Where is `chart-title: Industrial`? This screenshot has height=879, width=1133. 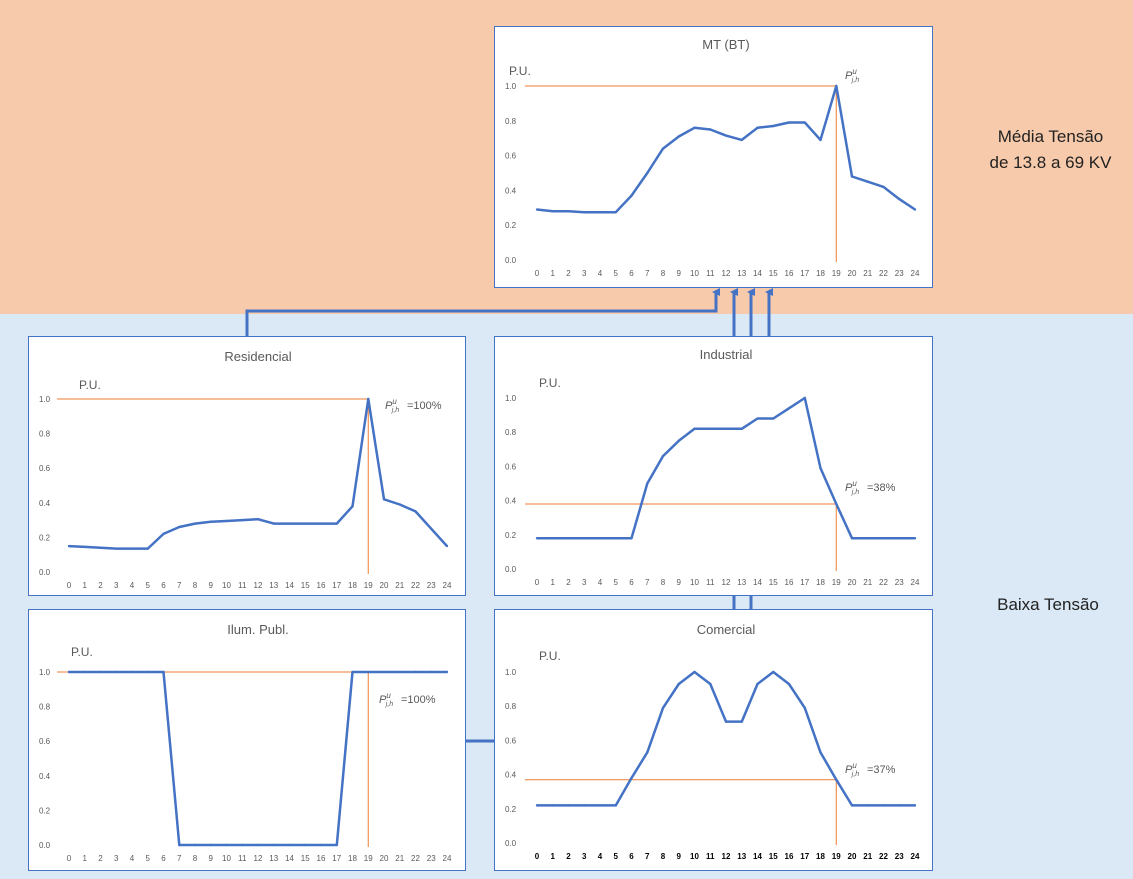 chart-title: Industrial is located at coordinates (726, 354).